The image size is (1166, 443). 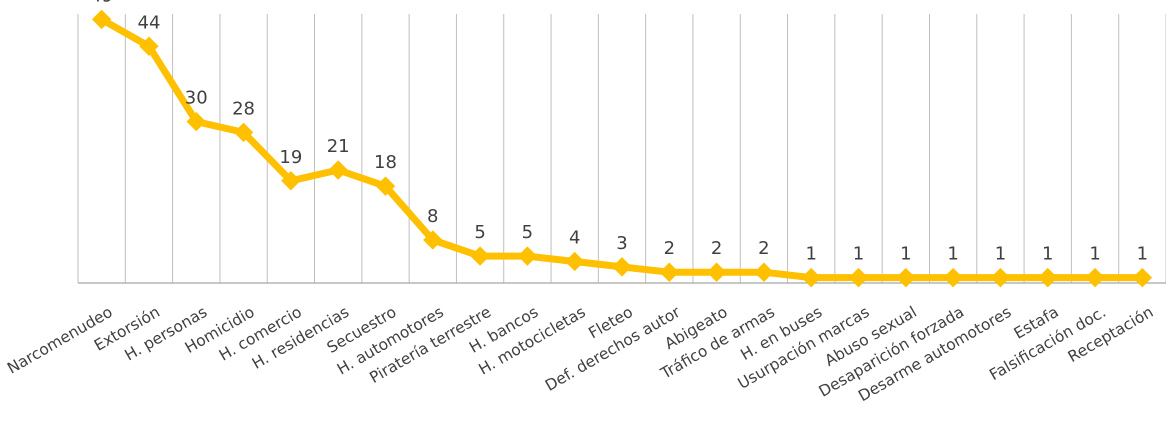 I want to click on data-label: 49, so click(x=101, y=3).